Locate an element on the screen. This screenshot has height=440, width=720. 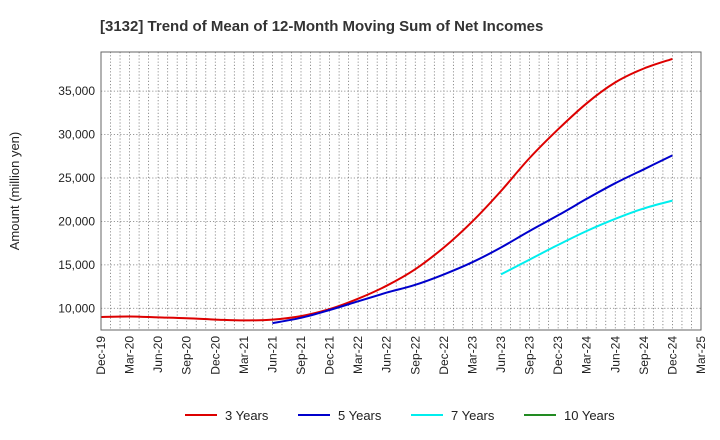
legend: 3 Years 5 Years 7 Years 10 Years is located at coordinates (400, 415).